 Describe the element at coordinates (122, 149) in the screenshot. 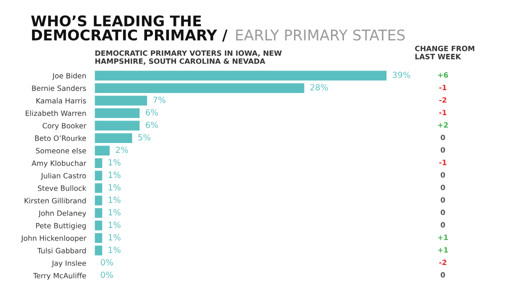

I see `data-label: 2%` at that location.